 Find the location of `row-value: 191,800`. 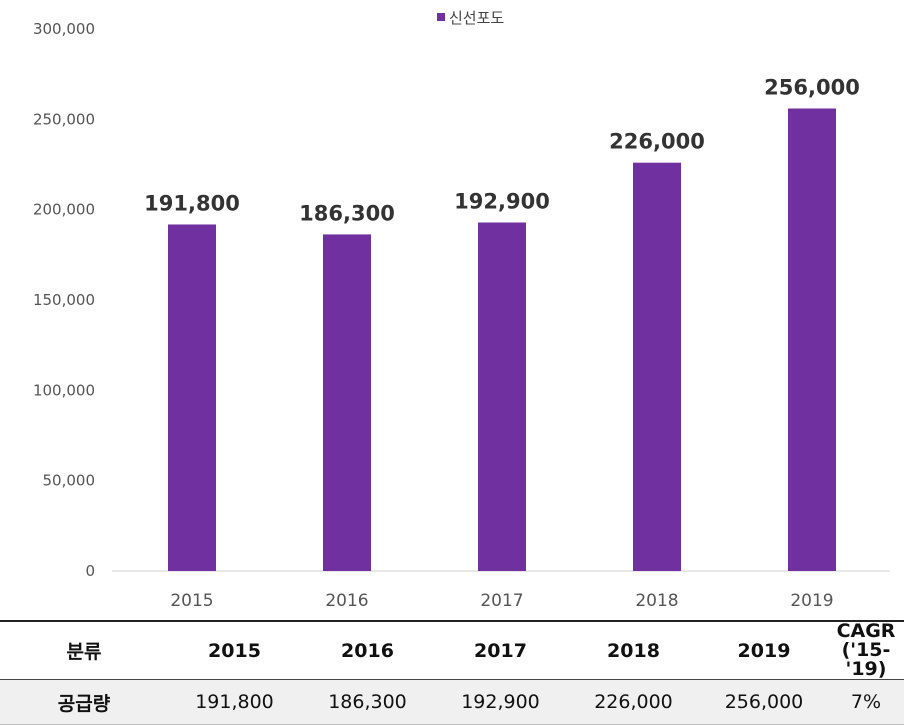

row-value: 191,800 is located at coordinates (234, 702).